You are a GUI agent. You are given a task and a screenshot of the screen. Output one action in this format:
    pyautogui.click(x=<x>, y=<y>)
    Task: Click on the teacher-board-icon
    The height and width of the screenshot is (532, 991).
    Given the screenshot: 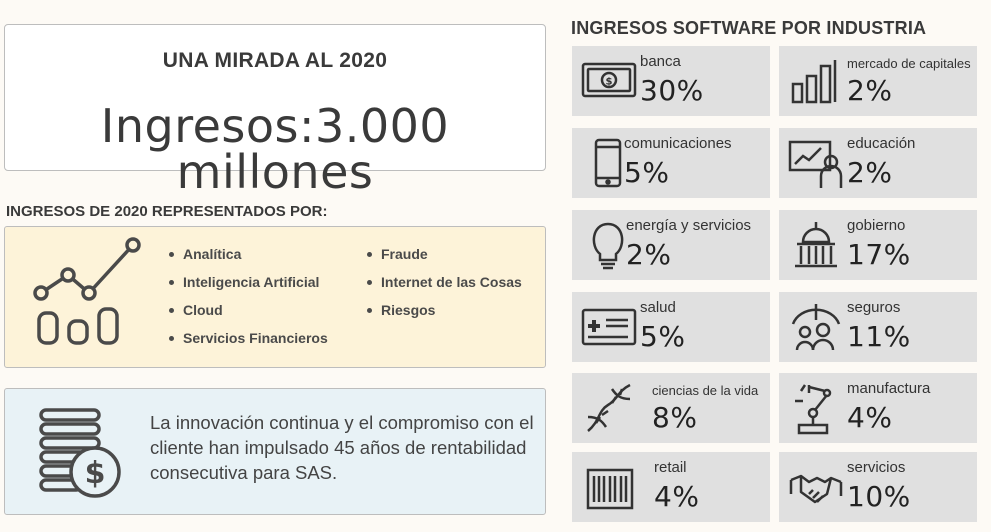 What is the action you would take?
    pyautogui.click(x=815, y=164)
    